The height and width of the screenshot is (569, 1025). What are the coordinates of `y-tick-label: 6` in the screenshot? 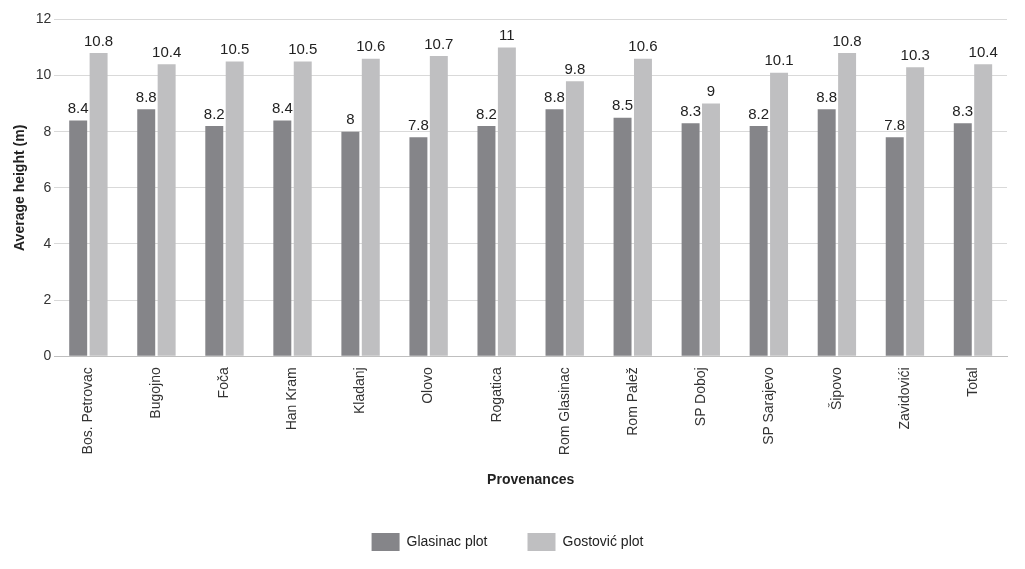 It's located at (47, 186).